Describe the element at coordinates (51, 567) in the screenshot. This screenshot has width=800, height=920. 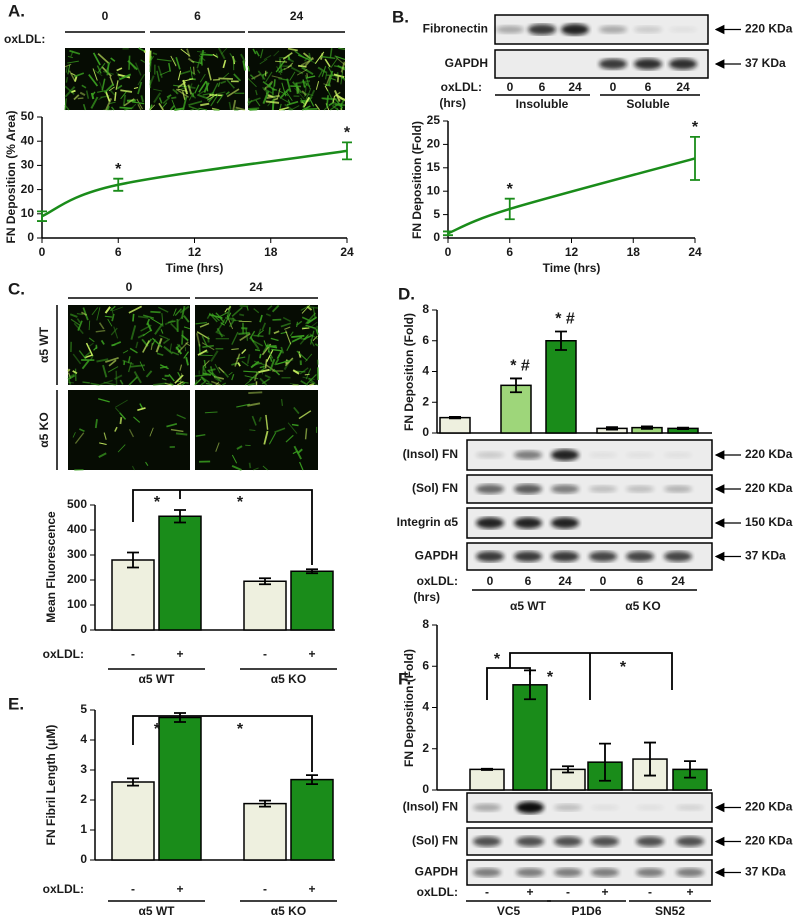
I see `y-axis-label: Mean Fluorescence` at that location.